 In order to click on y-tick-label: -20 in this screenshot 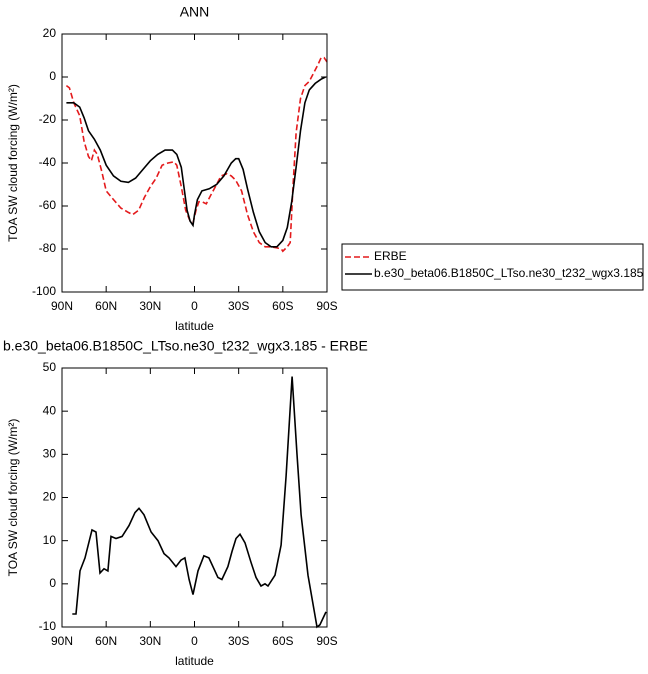, I will do `click(48, 119)`.